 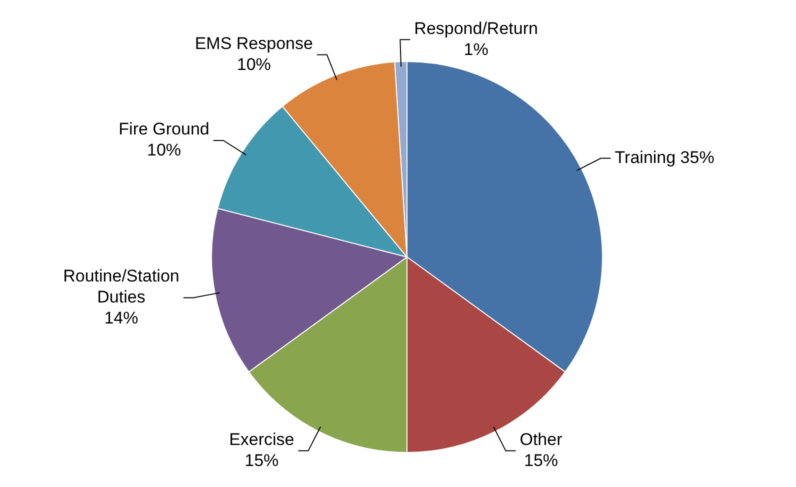 What do you see at coordinates (121, 318) in the screenshot?
I see `data-label: 14%` at bounding box center [121, 318].